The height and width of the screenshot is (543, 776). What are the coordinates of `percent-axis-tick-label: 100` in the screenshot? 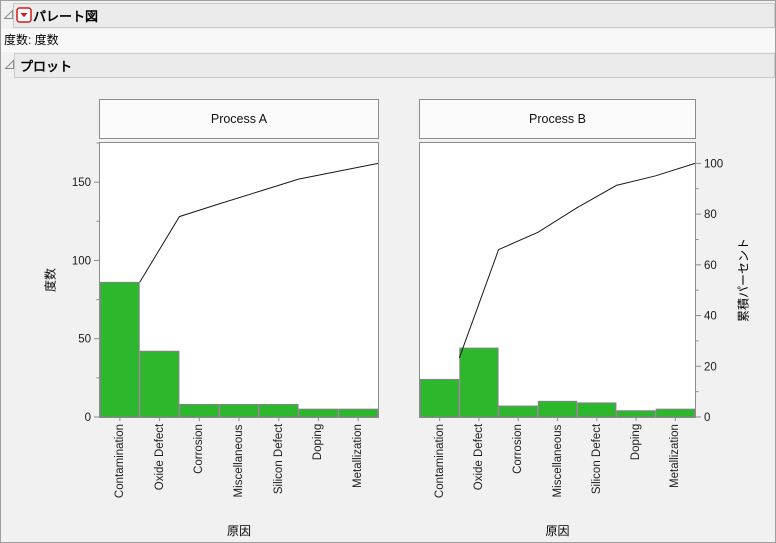 It's located at (713, 164).